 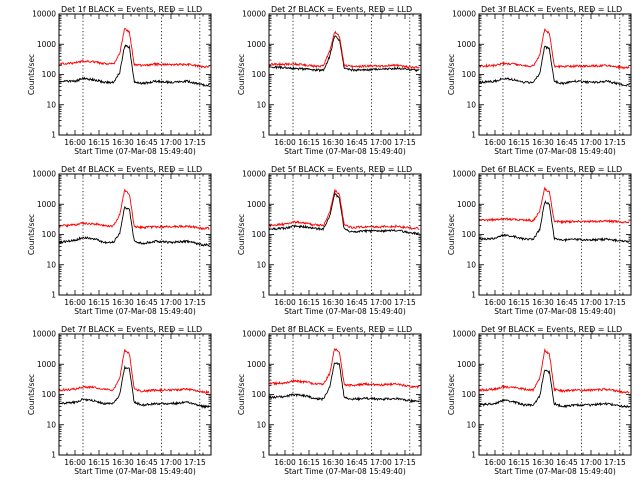 What do you see at coordinates (341, 329) in the screenshot?
I see `panel-title: Det 8f BLACK = Events, RED = LLD` at bounding box center [341, 329].